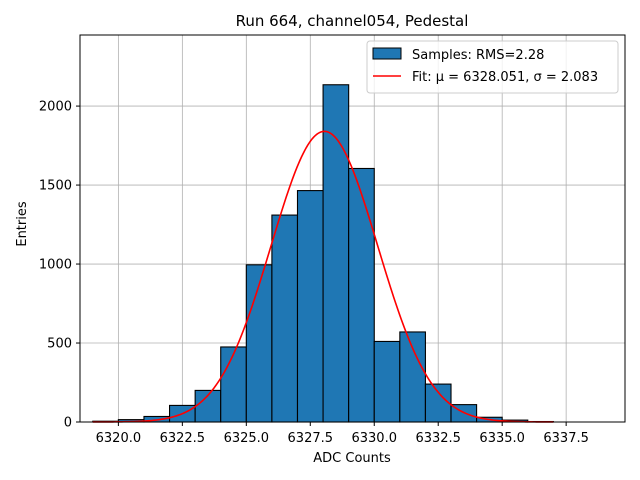 This screenshot has height=480, width=640. I want to click on x-tick-label: 6335.0, so click(502, 438).